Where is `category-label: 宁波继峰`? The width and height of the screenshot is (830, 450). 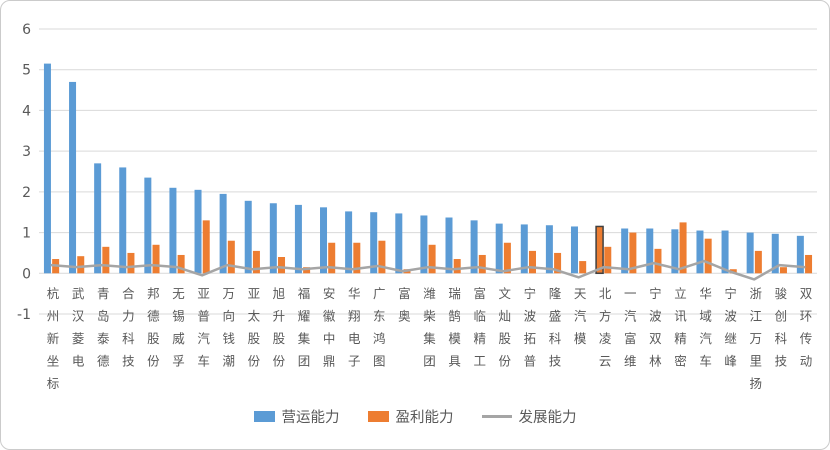
category-label: 宁波继峰 is located at coordinates (730, 332).